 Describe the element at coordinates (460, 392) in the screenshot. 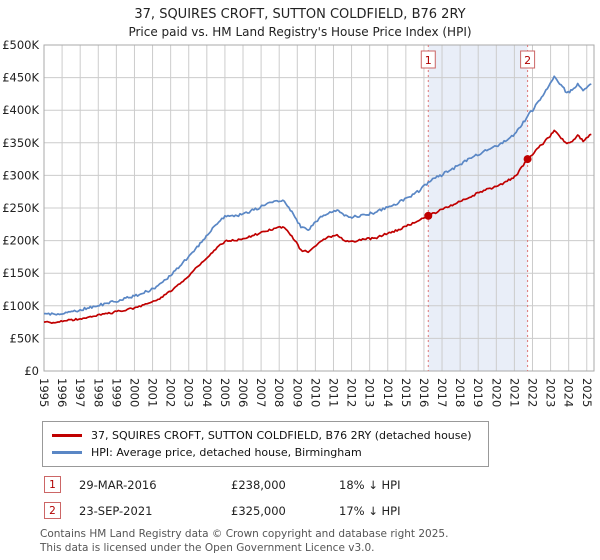

I see `x-axis-label: 2018` at that location.